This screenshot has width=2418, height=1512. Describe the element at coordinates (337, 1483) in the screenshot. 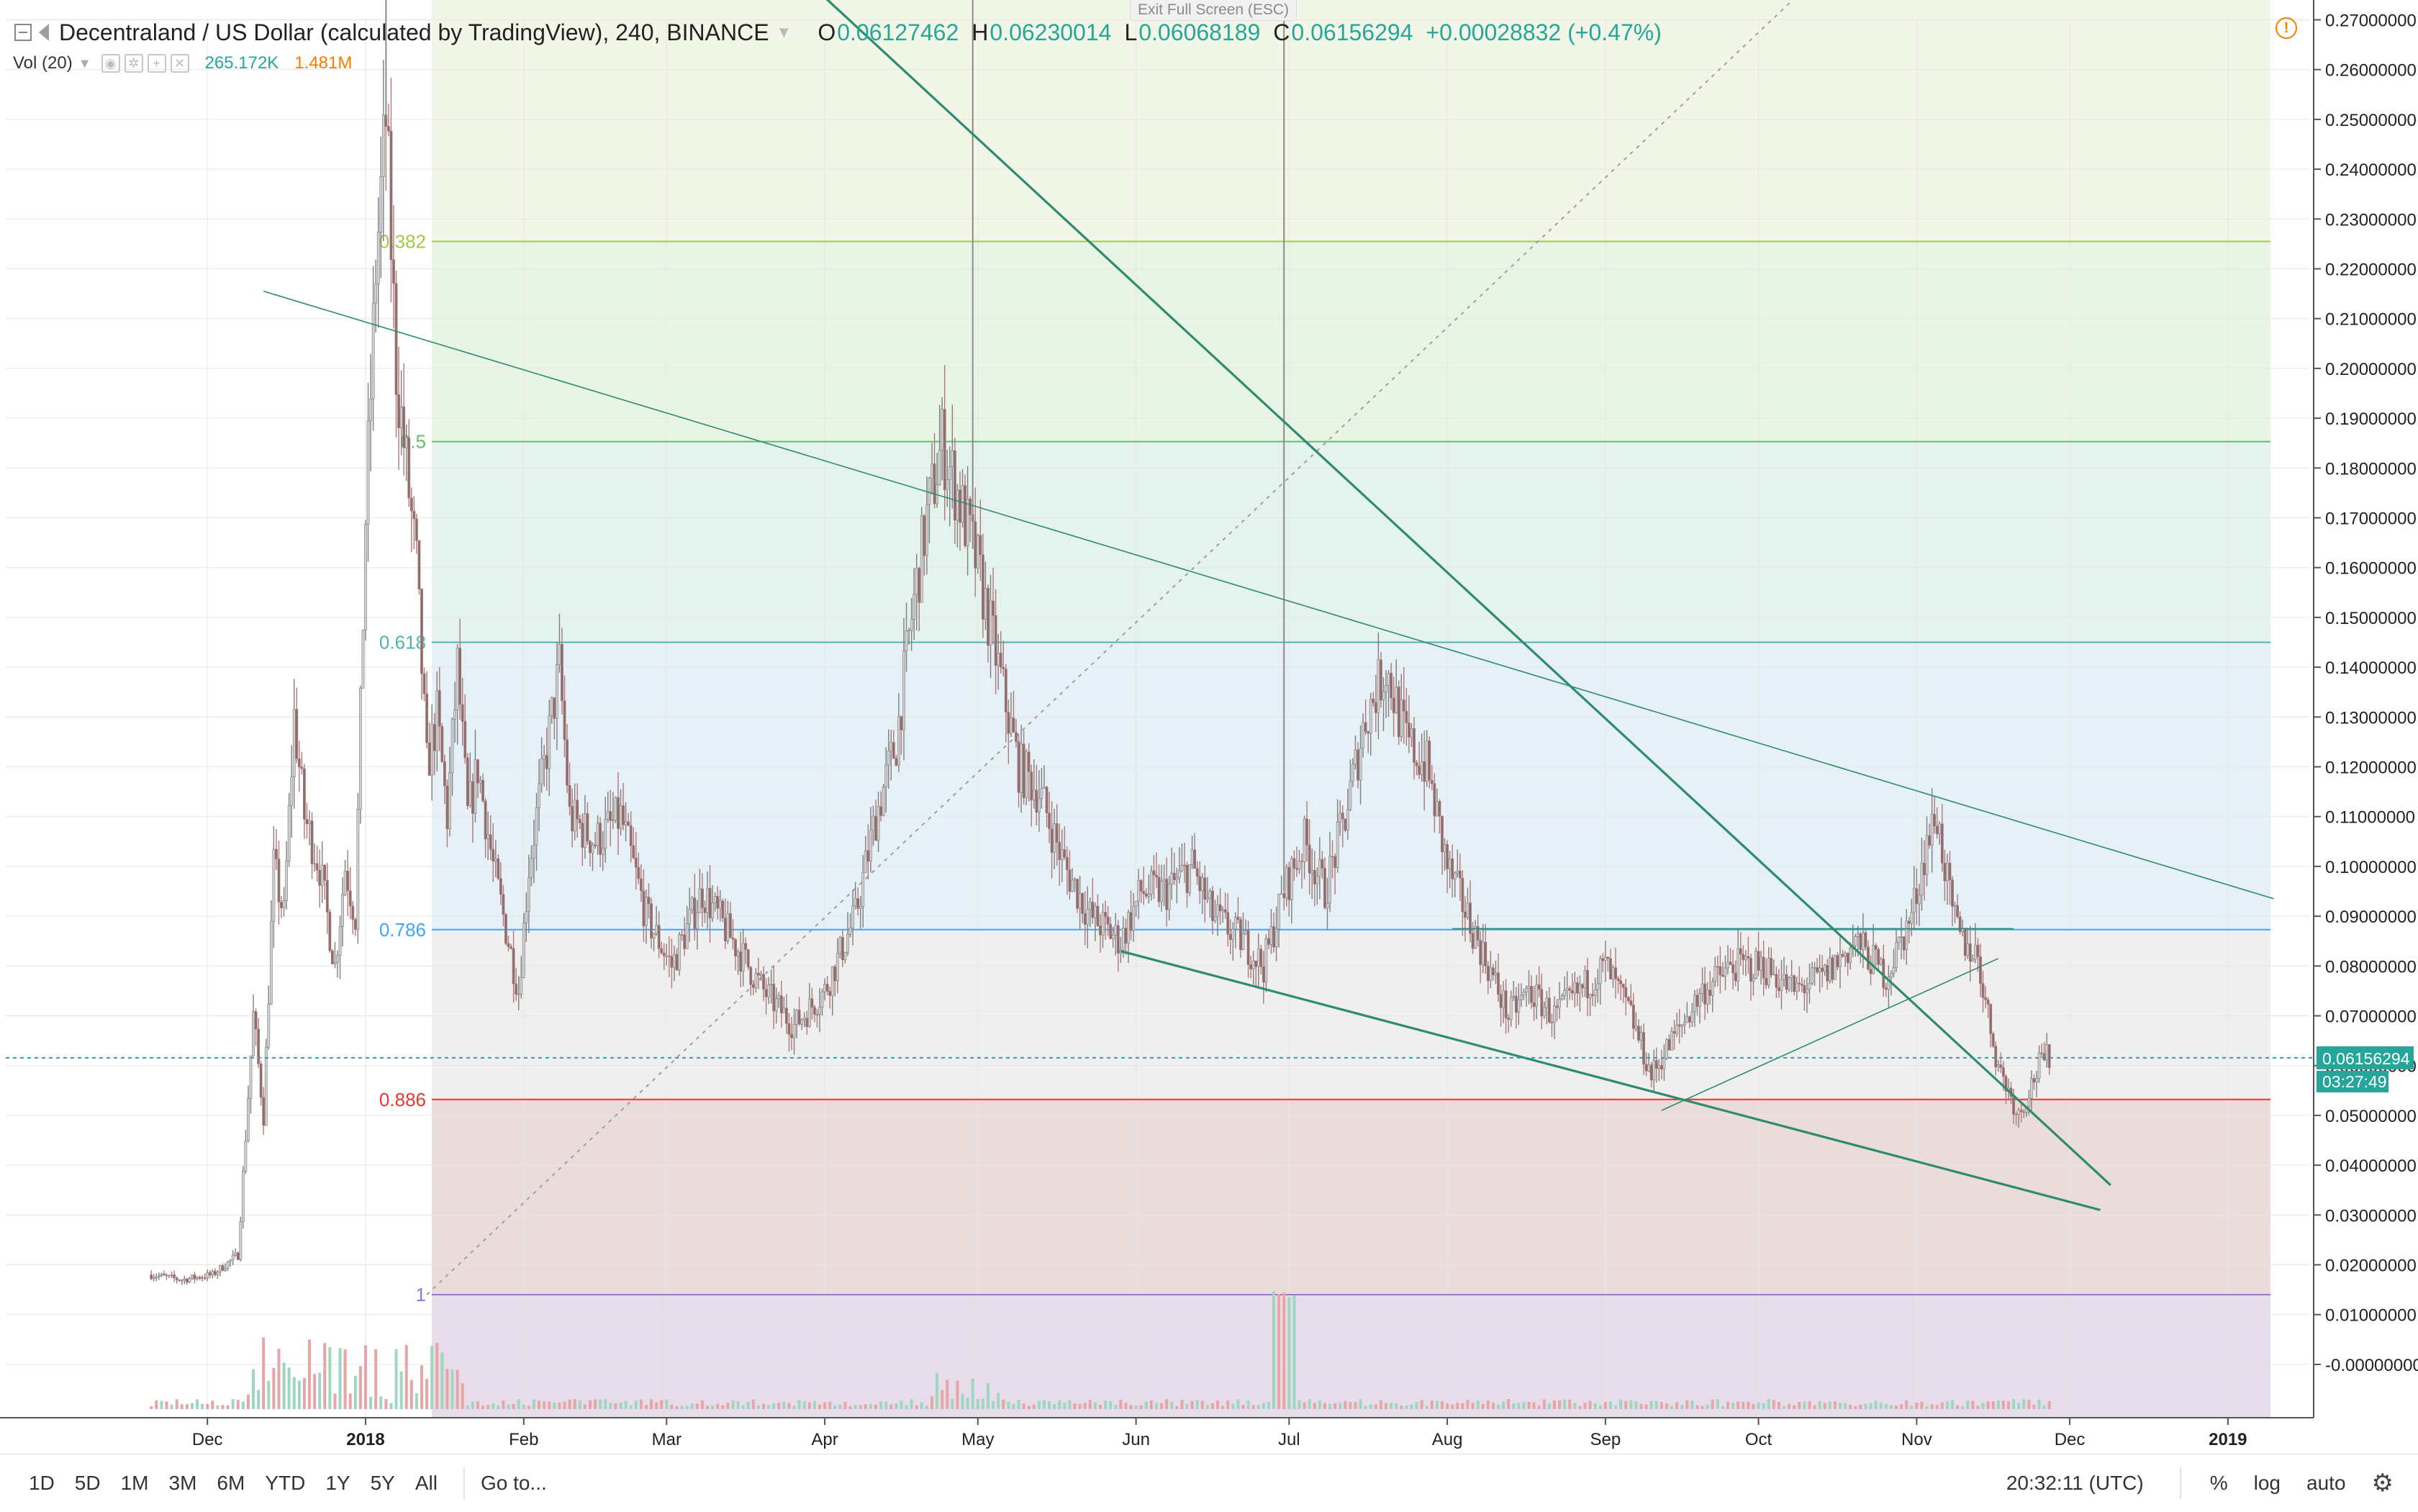

I see `range-1y-button: 1Y` at that location.